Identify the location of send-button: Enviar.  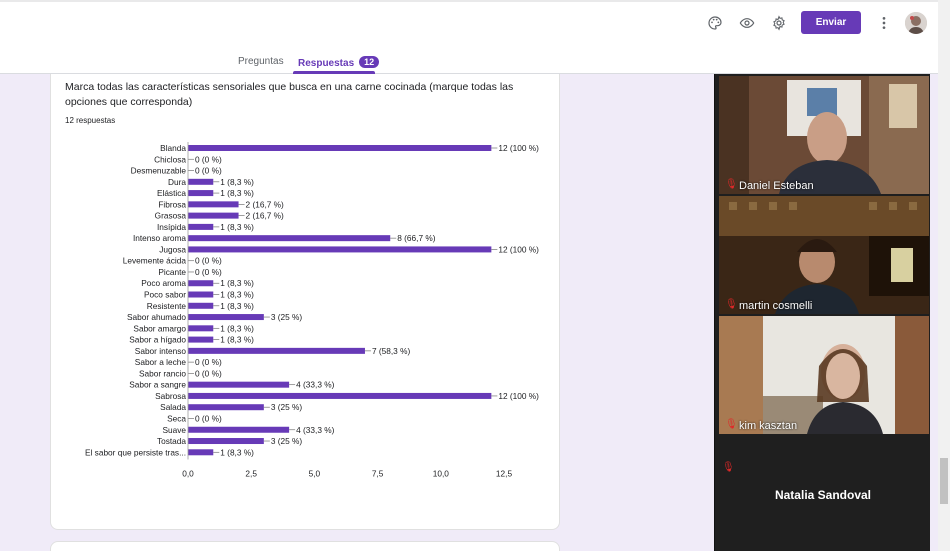
(831, 22).